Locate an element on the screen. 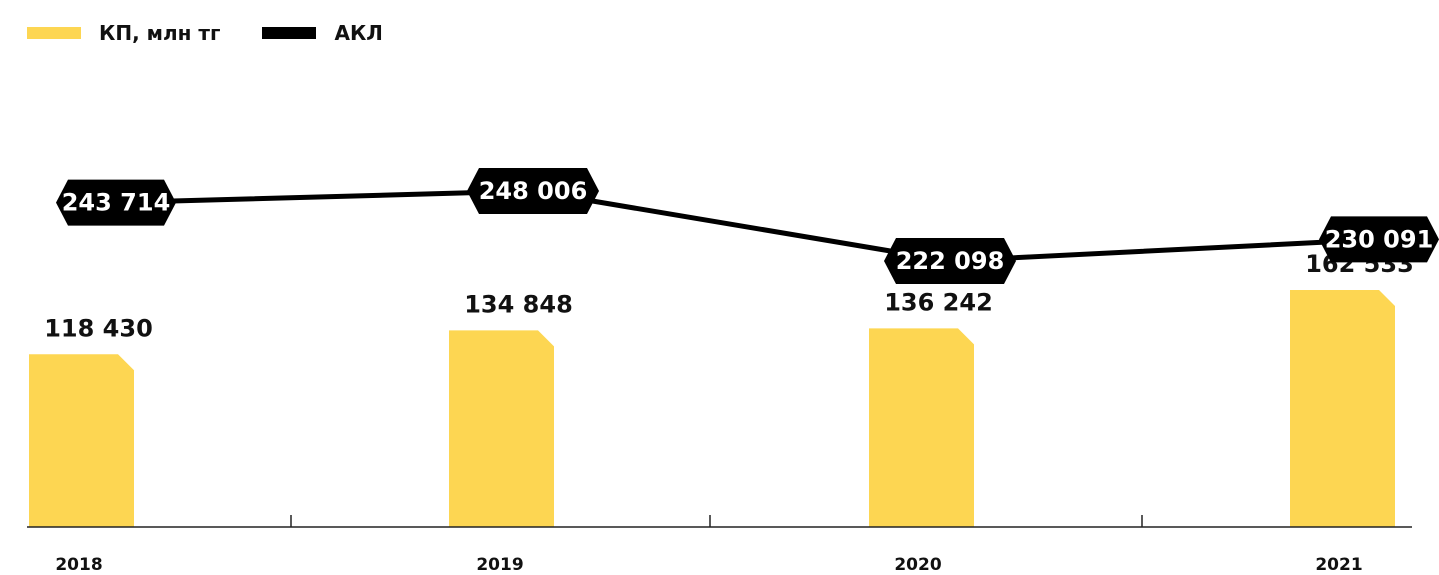  bar-value-label-2018: 118 430 is located at coordinates (98, 328).